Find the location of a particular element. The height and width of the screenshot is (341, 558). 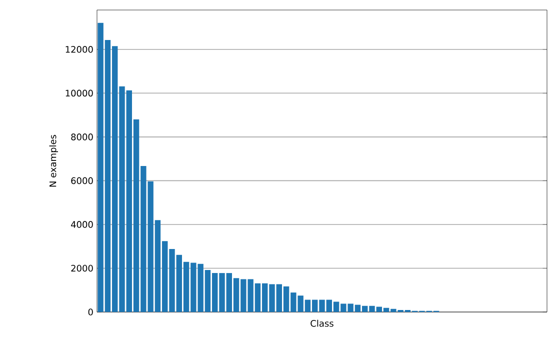

y-tick-label: 2000 is located at coordinates (82, 268).